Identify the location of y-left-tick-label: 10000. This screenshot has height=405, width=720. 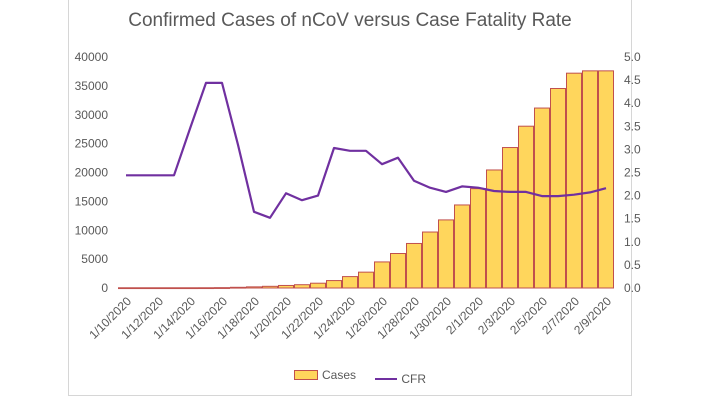
(92, 230).